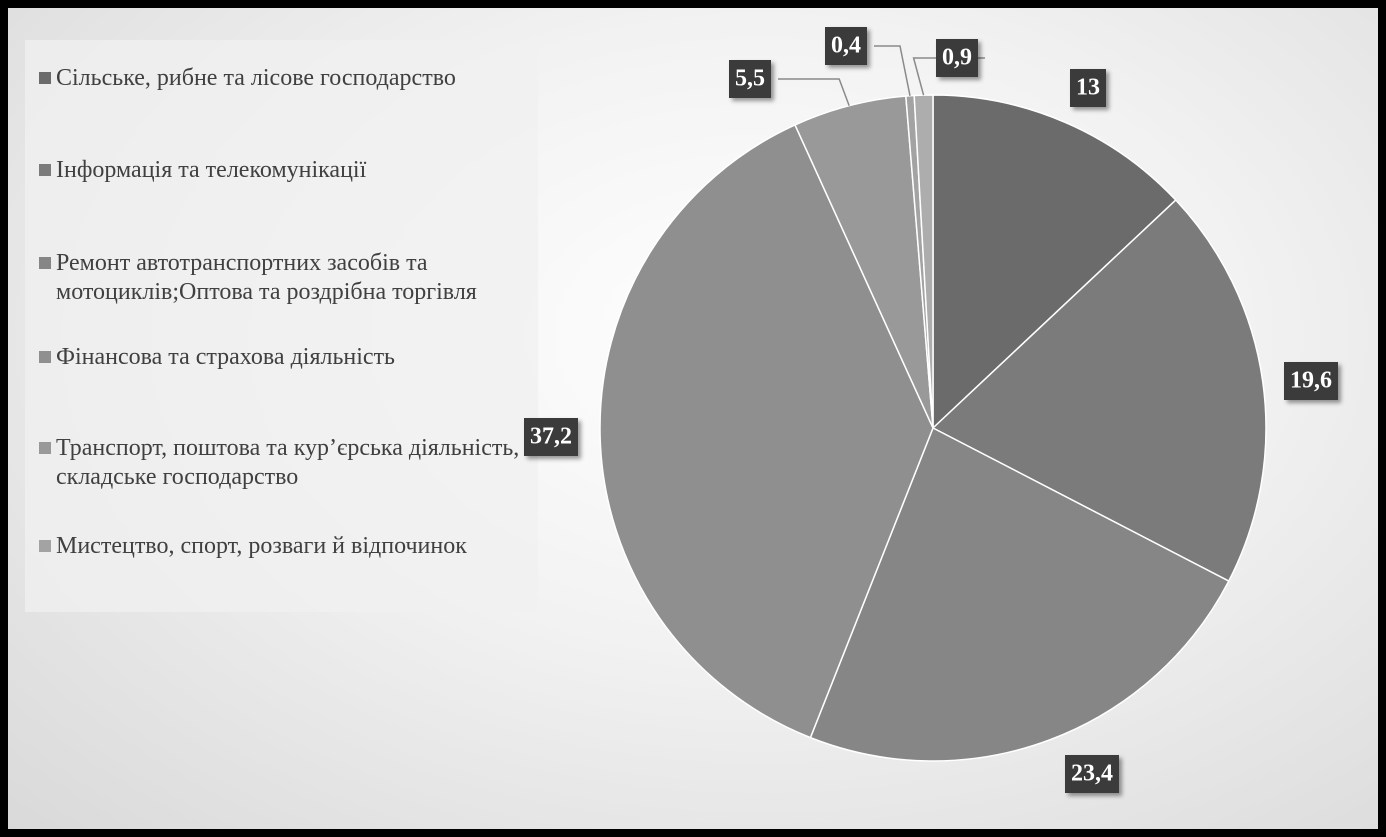 This screenshot has width=1386, height=837. I want to click on data-label: 0,9, so click(957, 58).